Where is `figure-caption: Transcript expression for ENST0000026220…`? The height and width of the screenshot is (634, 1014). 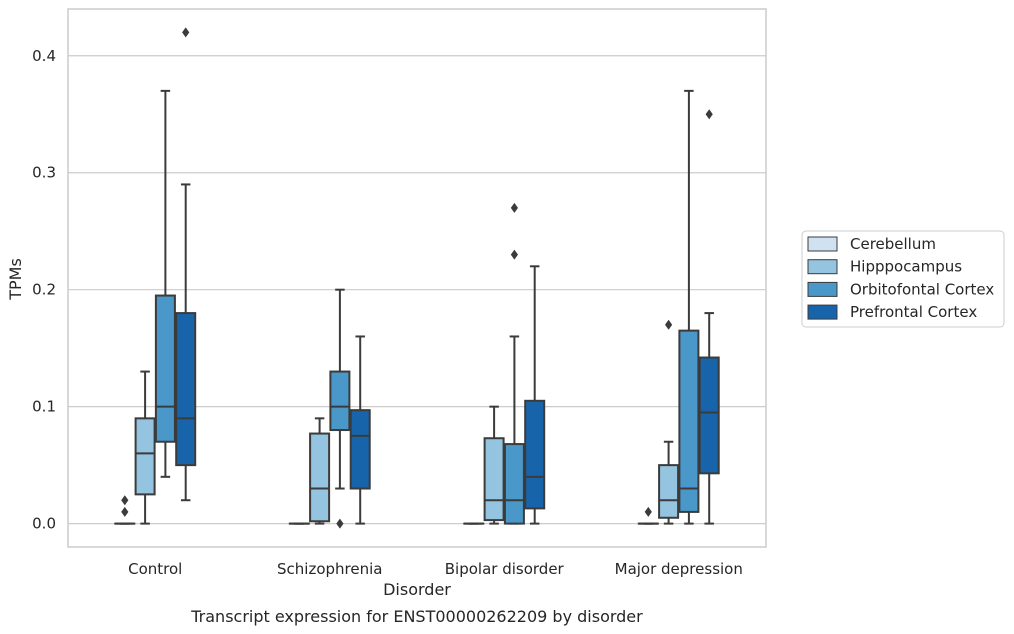
figure-caption: Transcript expression for ENST0000026220… is located at coordinates (416, 616).